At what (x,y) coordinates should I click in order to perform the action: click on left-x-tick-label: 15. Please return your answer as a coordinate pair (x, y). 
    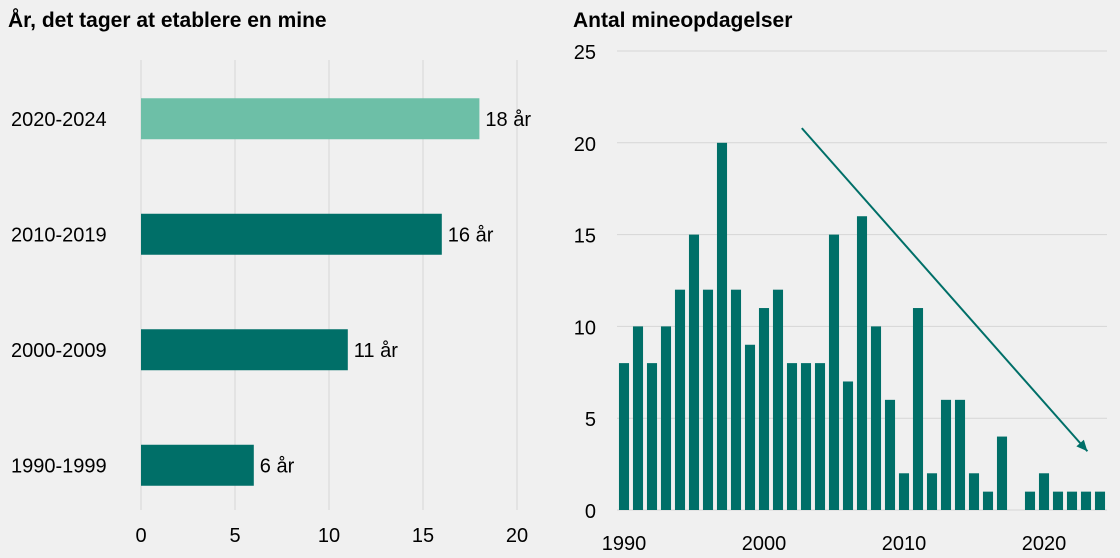
    Looking at the image, I should click on (423, 536).